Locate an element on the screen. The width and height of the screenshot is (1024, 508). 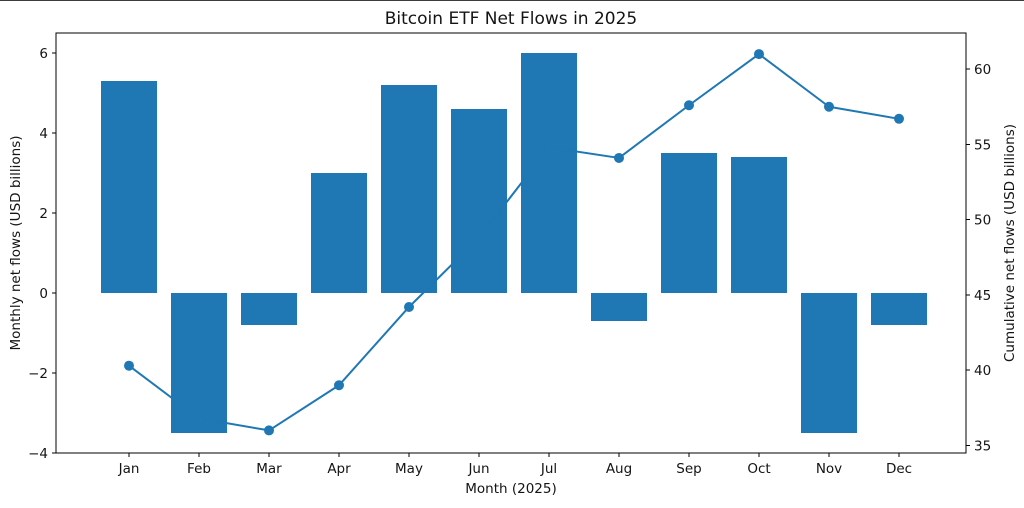
x-tick-label-jun: Jun is located at coordinates (478, 469).